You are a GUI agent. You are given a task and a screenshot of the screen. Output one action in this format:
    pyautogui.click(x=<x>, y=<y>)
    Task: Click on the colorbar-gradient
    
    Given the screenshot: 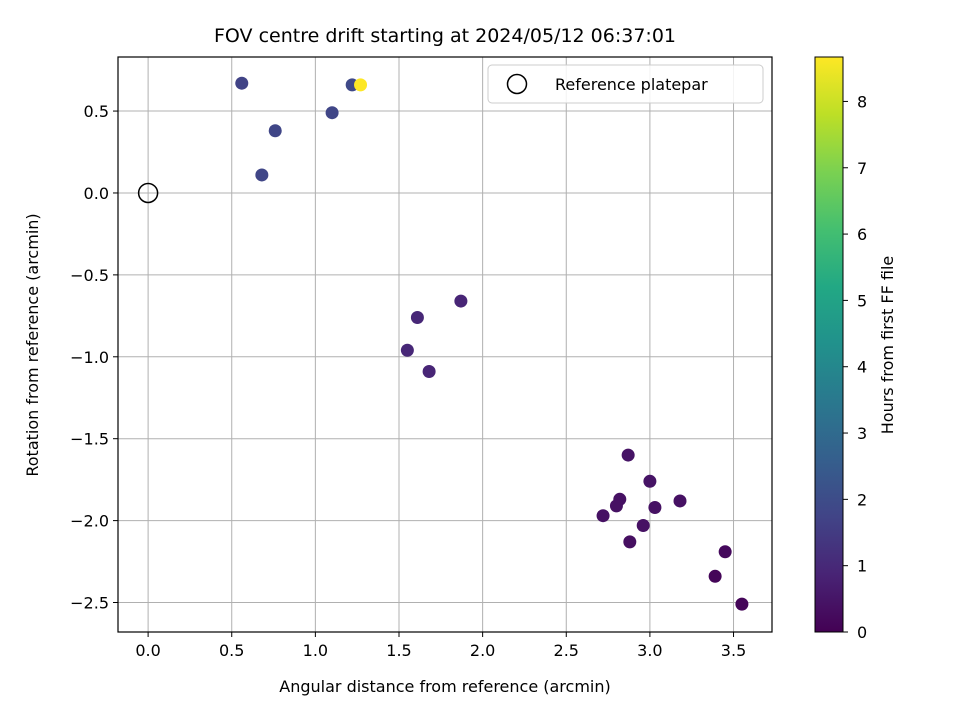 What is the action you would take?
    pyautogui.click(x=829, y=344)
    